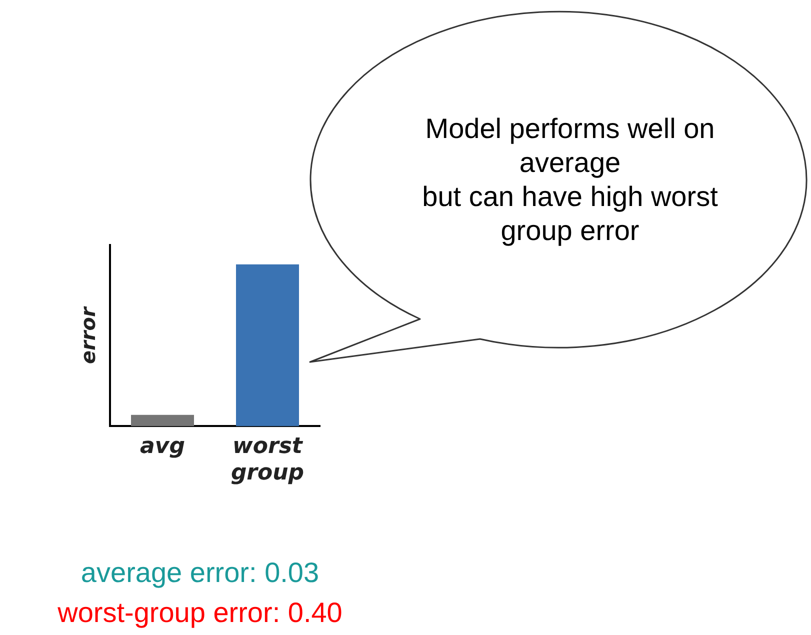 This screenshot has width=811, height=635. I want to click on text: worst-group error: 0.40, so click(200, 613).